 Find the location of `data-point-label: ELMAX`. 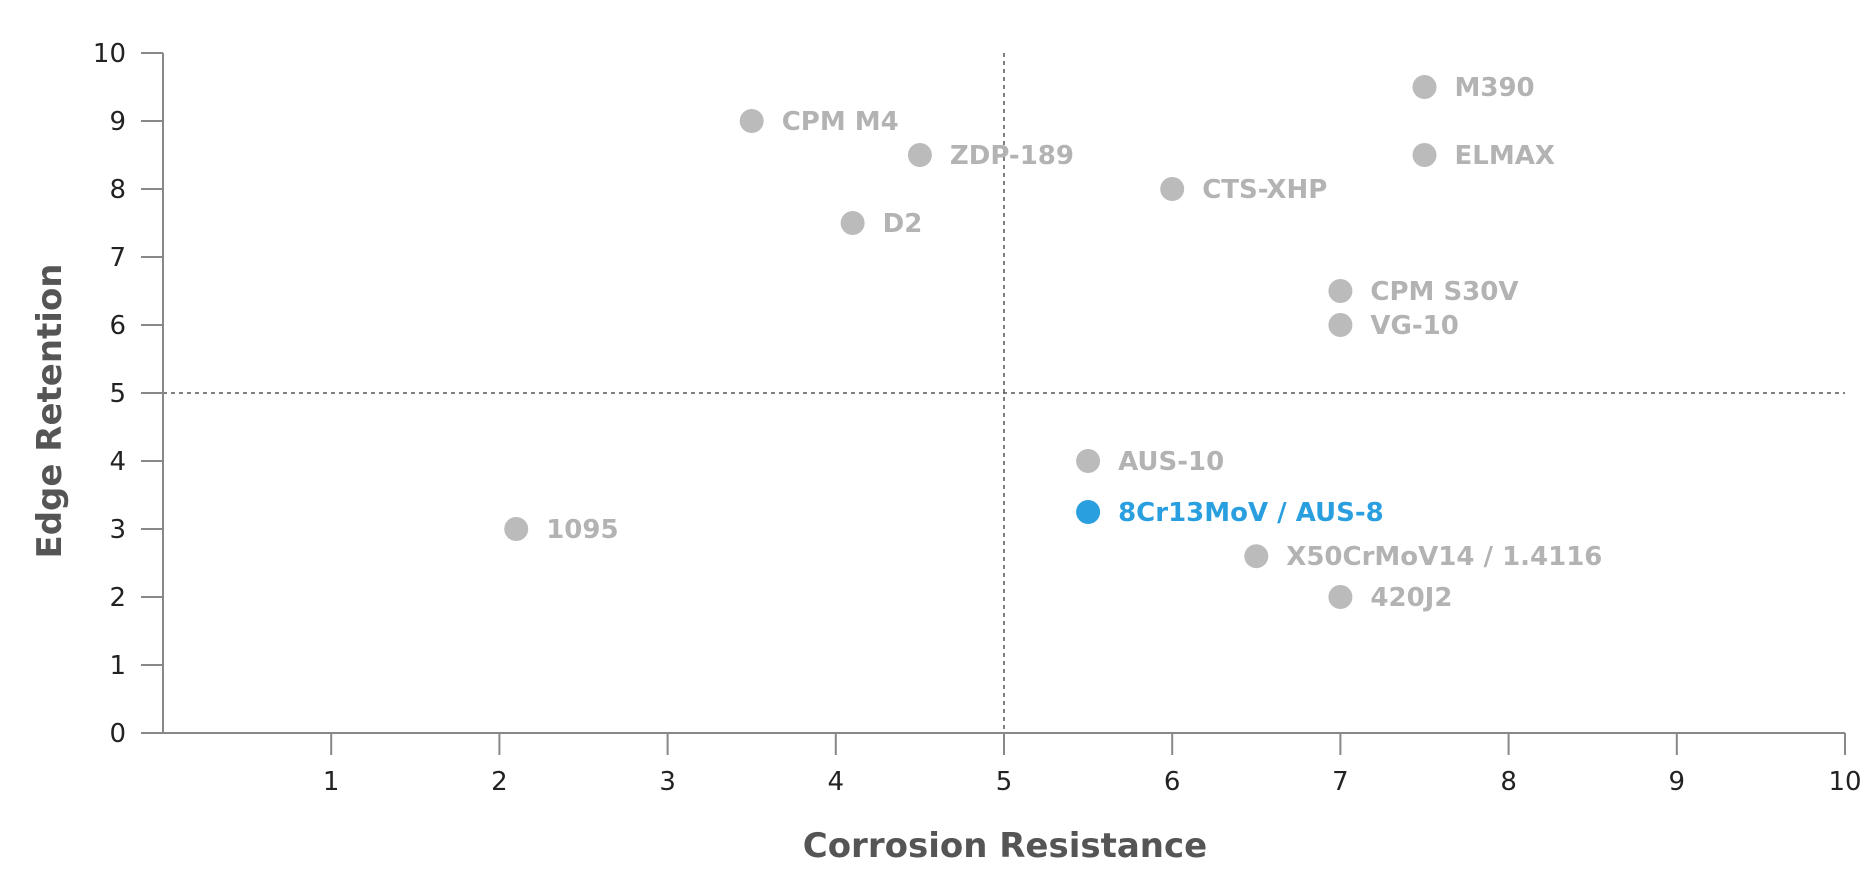

data-point-label: ELMAX is located at coordinates (1505, 156).